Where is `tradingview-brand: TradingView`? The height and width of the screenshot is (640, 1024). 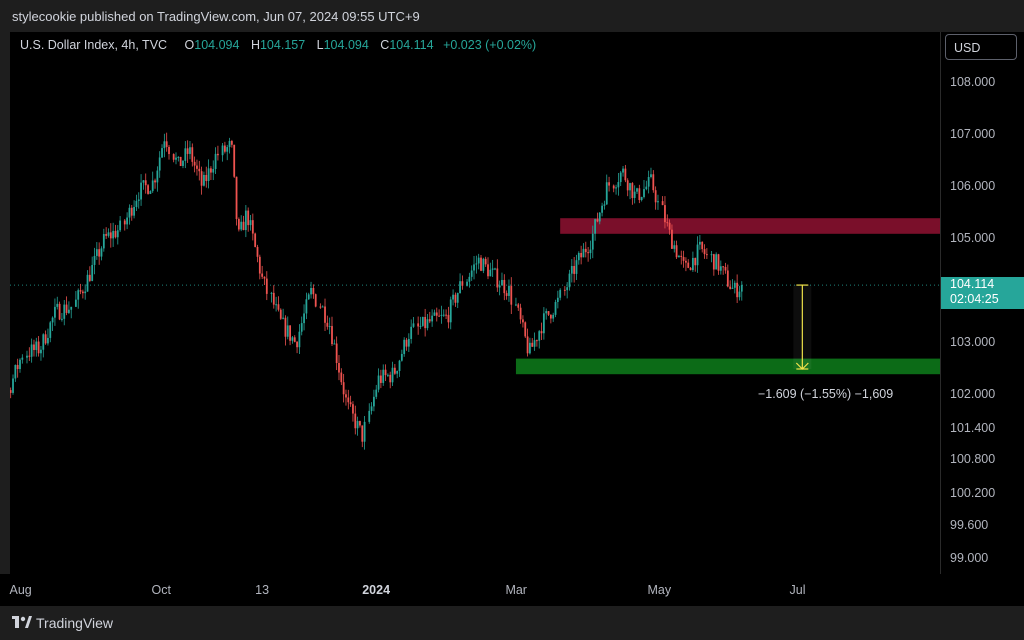 tradingview-brand: TradingView is located at coordinates (62, 623).